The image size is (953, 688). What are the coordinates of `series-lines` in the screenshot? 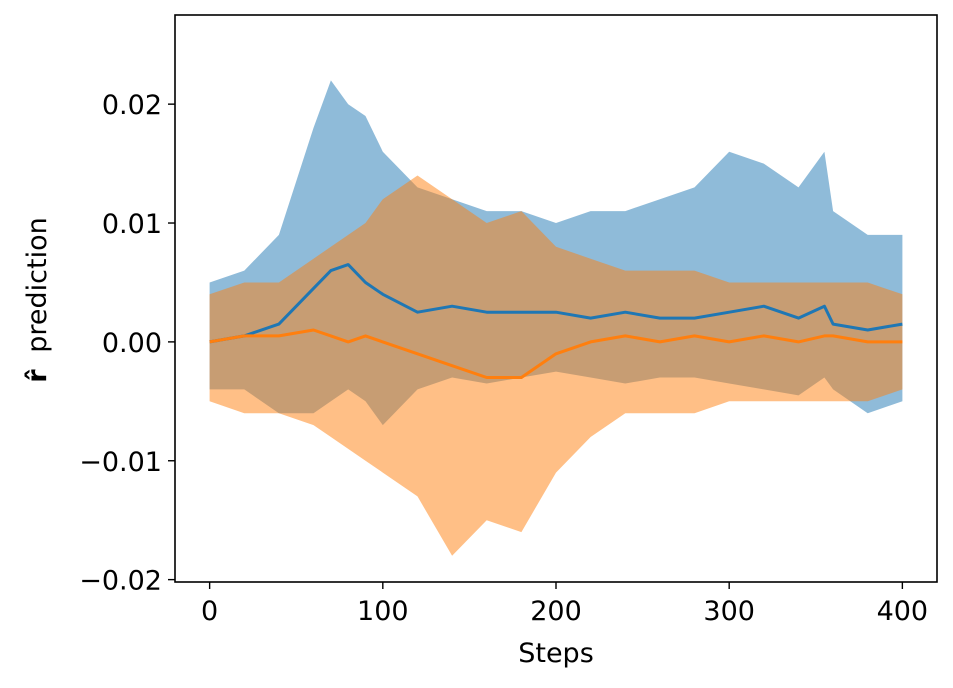 It's located at (556, 321).